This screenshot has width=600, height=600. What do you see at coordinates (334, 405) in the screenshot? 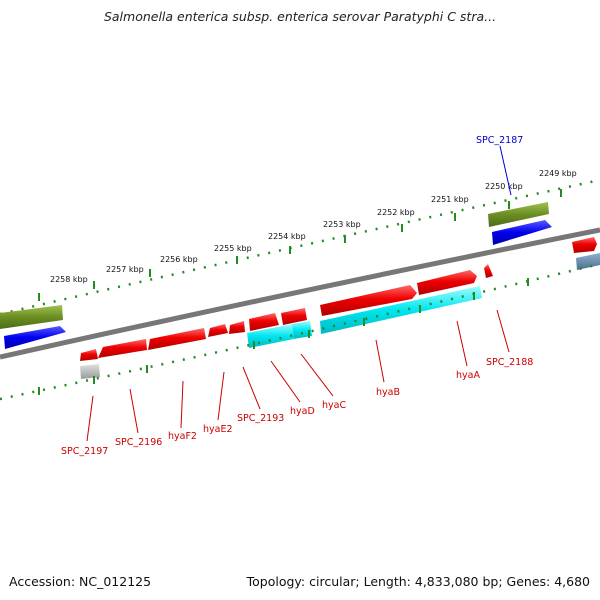
I see `gene-label: hyaC` at bounding box center [334, 405].